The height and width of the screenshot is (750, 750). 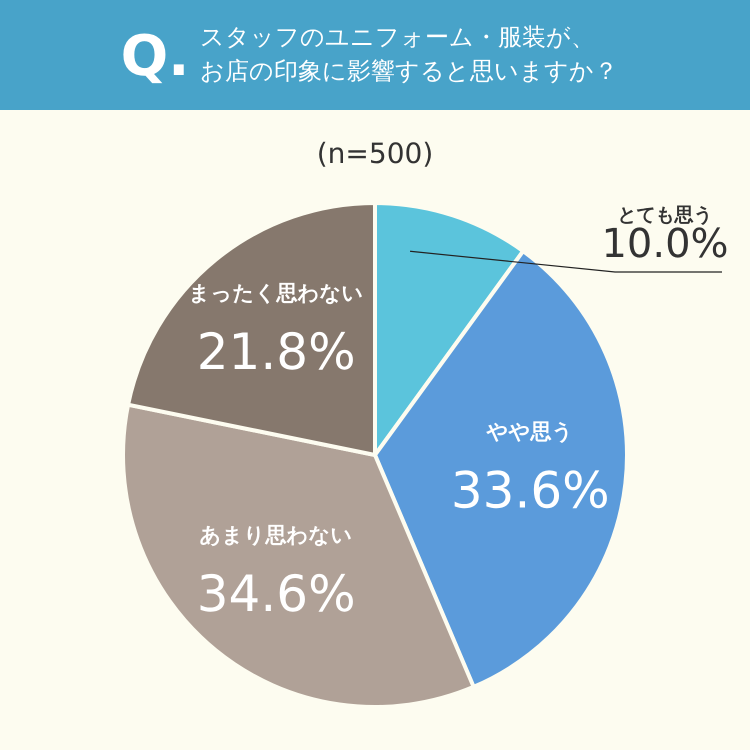 What do you see at coordinates (375, 153) in the screenshot?
I see `chart-subtitle: (n=500)` at bounding box center [375, 153].